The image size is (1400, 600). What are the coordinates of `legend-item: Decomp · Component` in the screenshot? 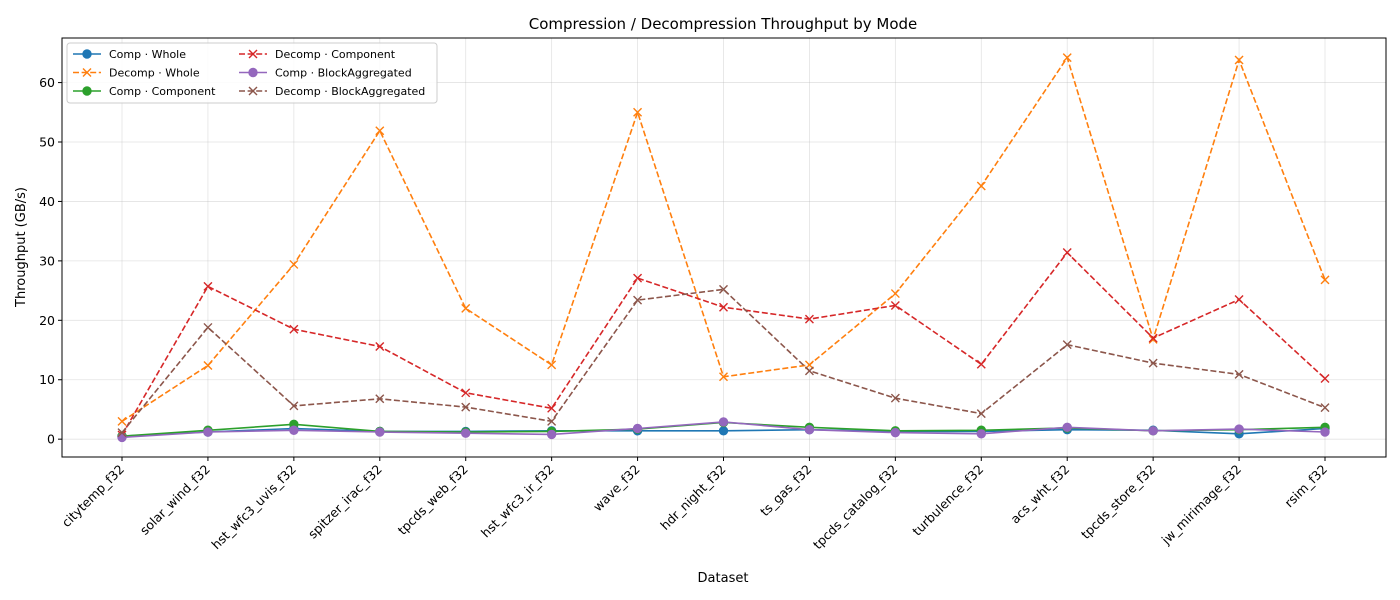 It's located at (317, 54).